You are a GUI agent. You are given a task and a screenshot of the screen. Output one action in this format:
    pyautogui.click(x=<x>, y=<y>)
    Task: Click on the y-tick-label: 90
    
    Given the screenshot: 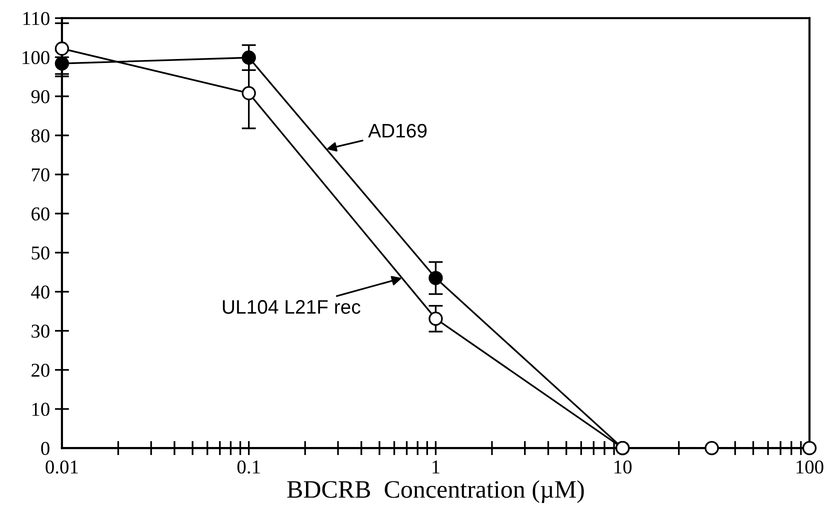 What is the action you would take?
    pyautogui.click(x=40, y=97)
    